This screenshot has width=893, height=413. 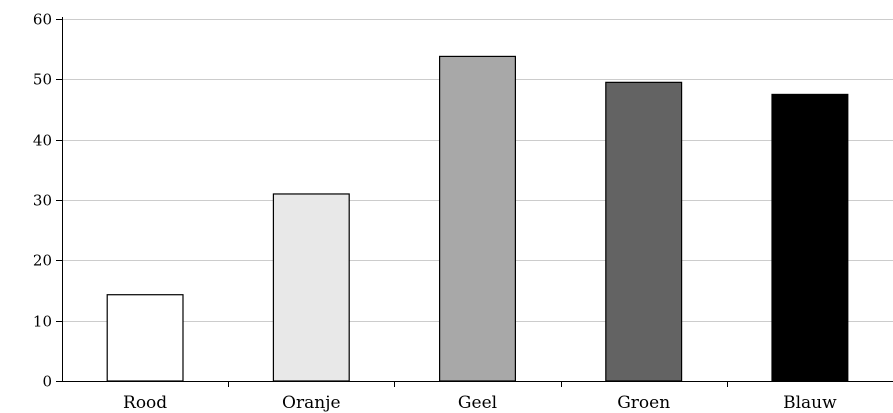 What do you see at coordinates (145, 403) in the screenshot?
I see `x-tick-label-rood: Rood` at bounding box center [145, 403].